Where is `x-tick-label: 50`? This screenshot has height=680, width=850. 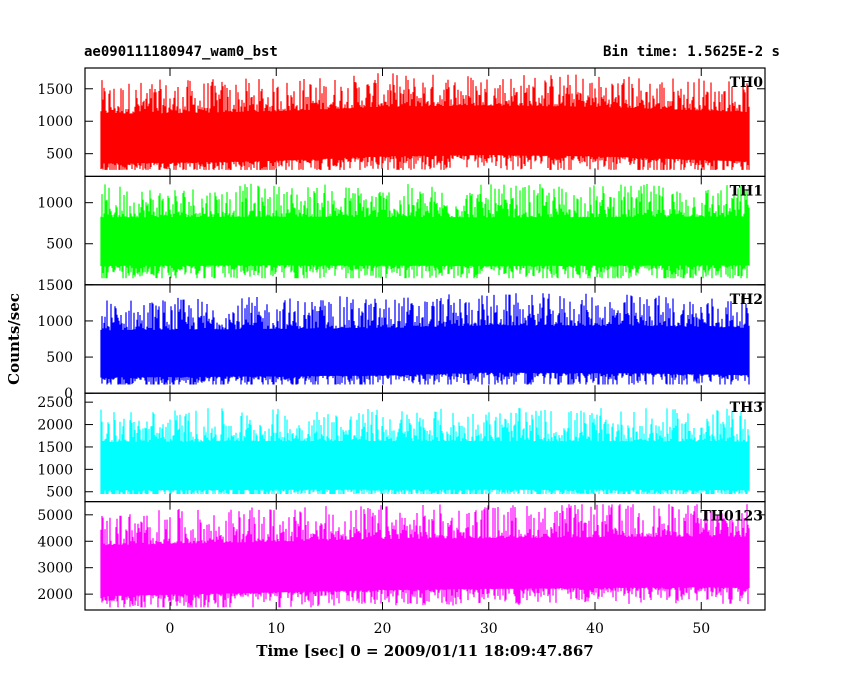
x-tick-label: 50 is located at coordinates (701, 629).